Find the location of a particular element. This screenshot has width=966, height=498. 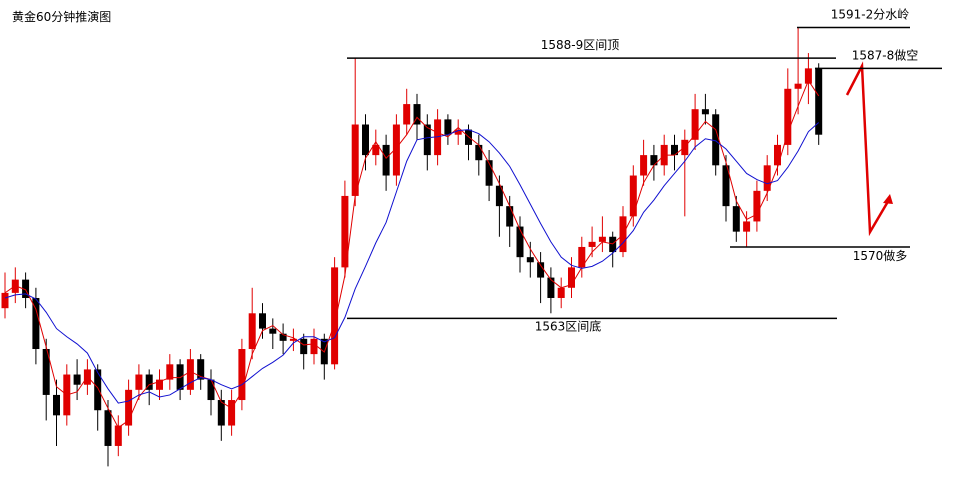

level-label: 1591-2分水岭 is located at coordinates (870, 15).